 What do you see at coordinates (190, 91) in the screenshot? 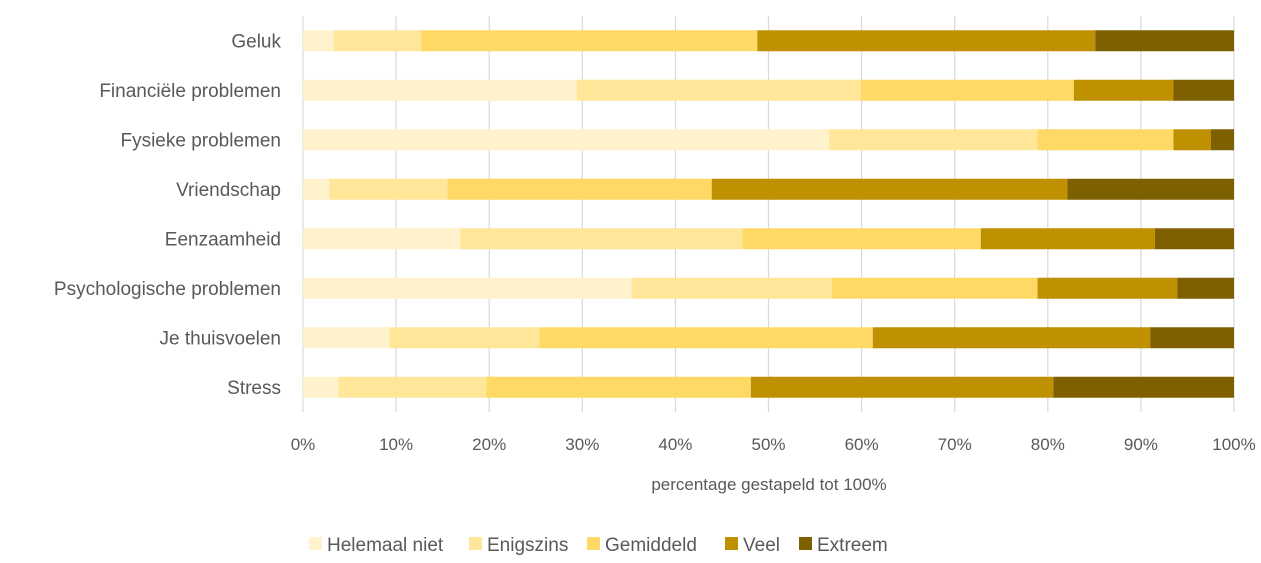
I see `category-label: Financiële problemen` at bounding box center [190, 91].